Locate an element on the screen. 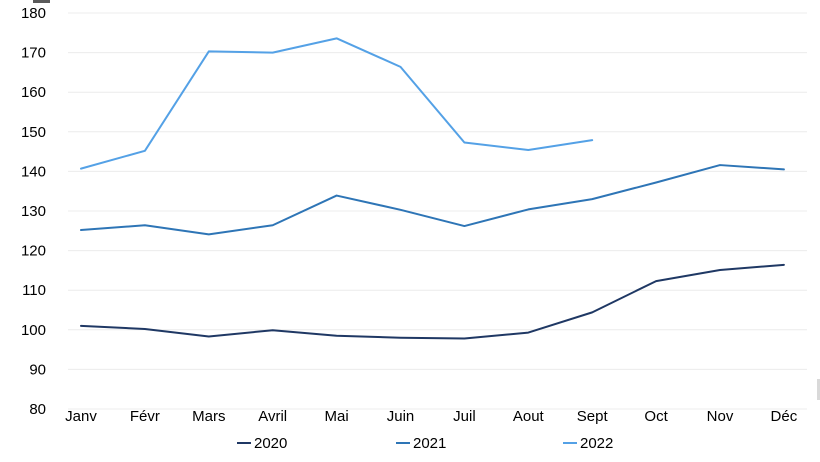 This screenshot has width=820, height=462. y-axis-tick-label: 100 is located at coordinates (33, 330).